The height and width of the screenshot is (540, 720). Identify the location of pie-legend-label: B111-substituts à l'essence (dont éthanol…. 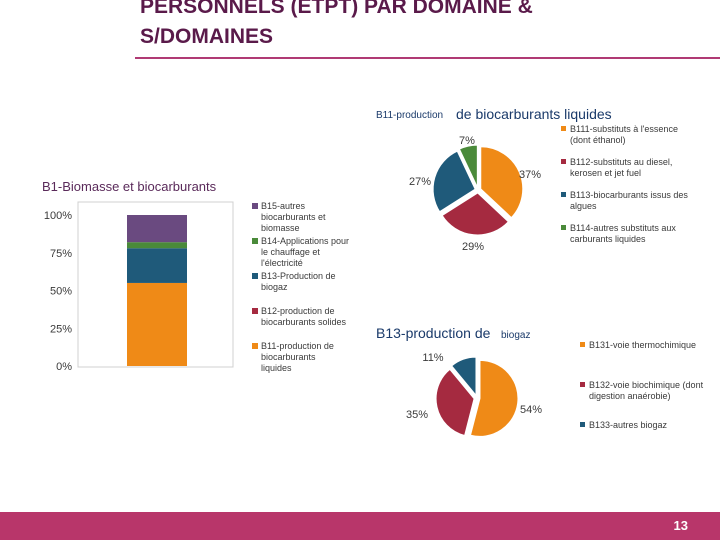
(624, 134).